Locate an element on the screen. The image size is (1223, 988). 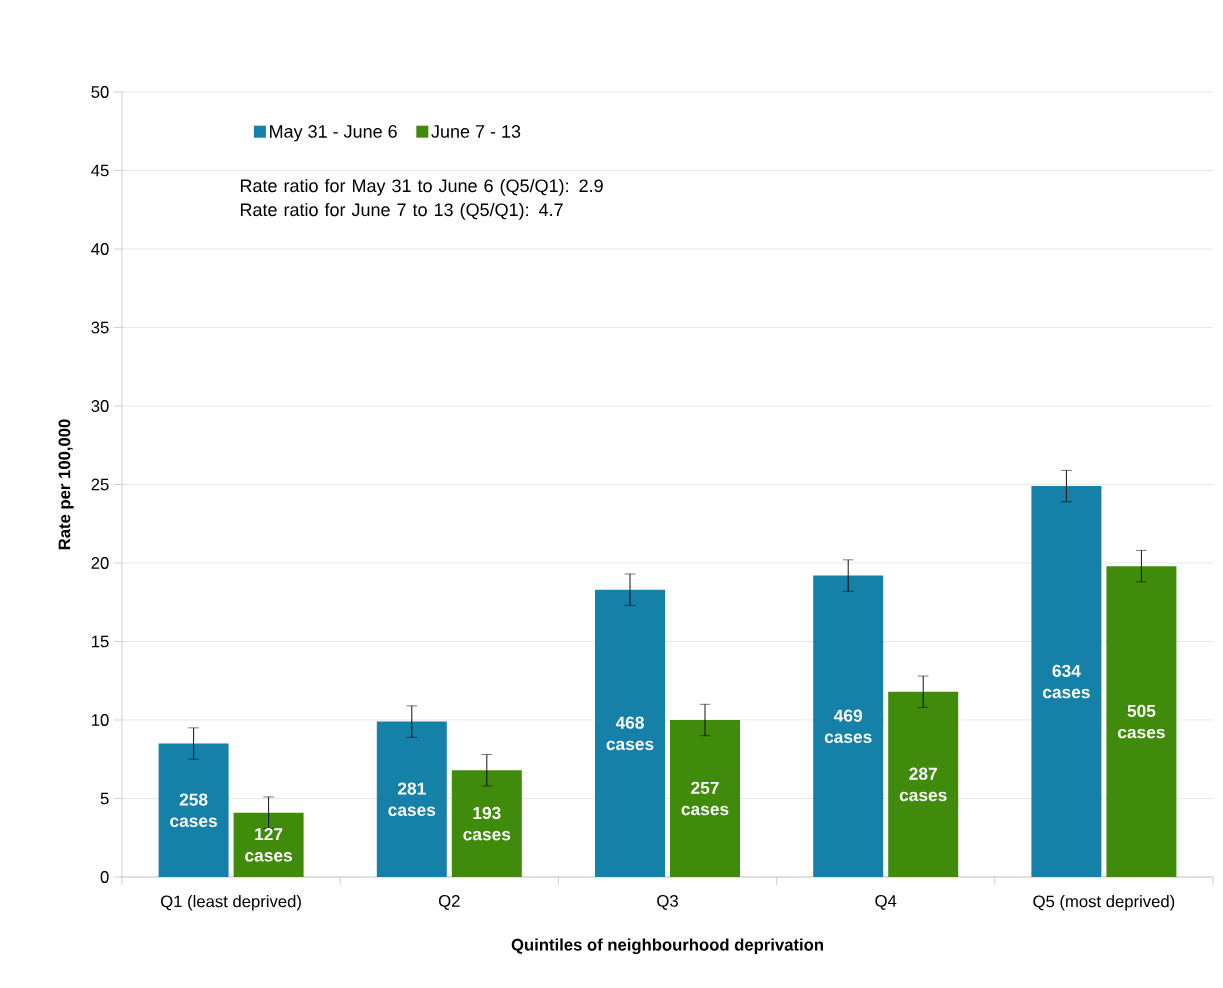
y-tick-label: 20 is located at coordinates (100, 563).